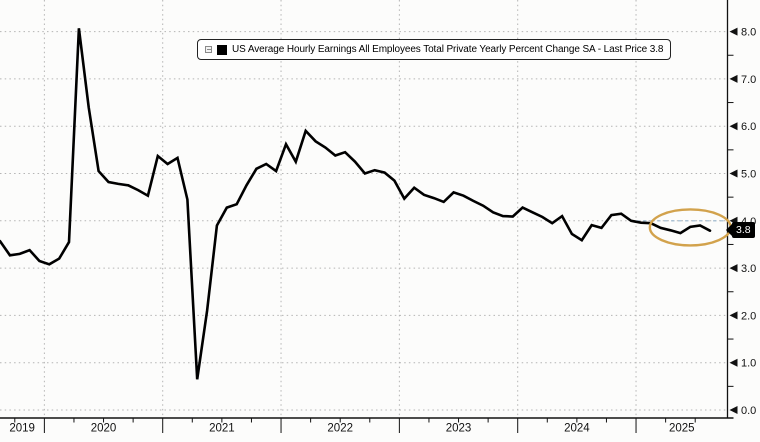 The height and width of the screenshot is (442, 760). Describe the element at coordinates (748, 364) in the screenshot. I see `y-tick-label: 1.0` at that location.